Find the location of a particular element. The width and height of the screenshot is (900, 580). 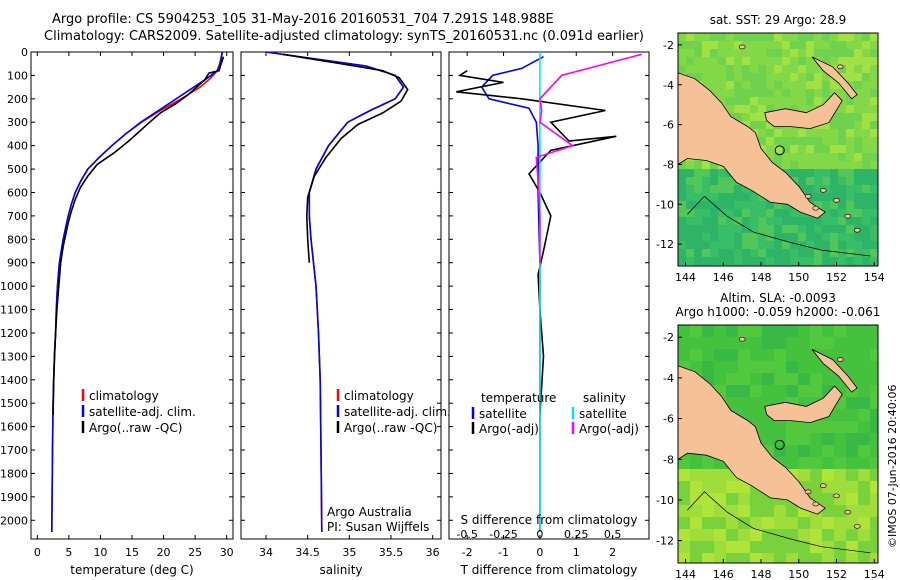

y-tick-label: 700 is located at coordinates (17, 216).